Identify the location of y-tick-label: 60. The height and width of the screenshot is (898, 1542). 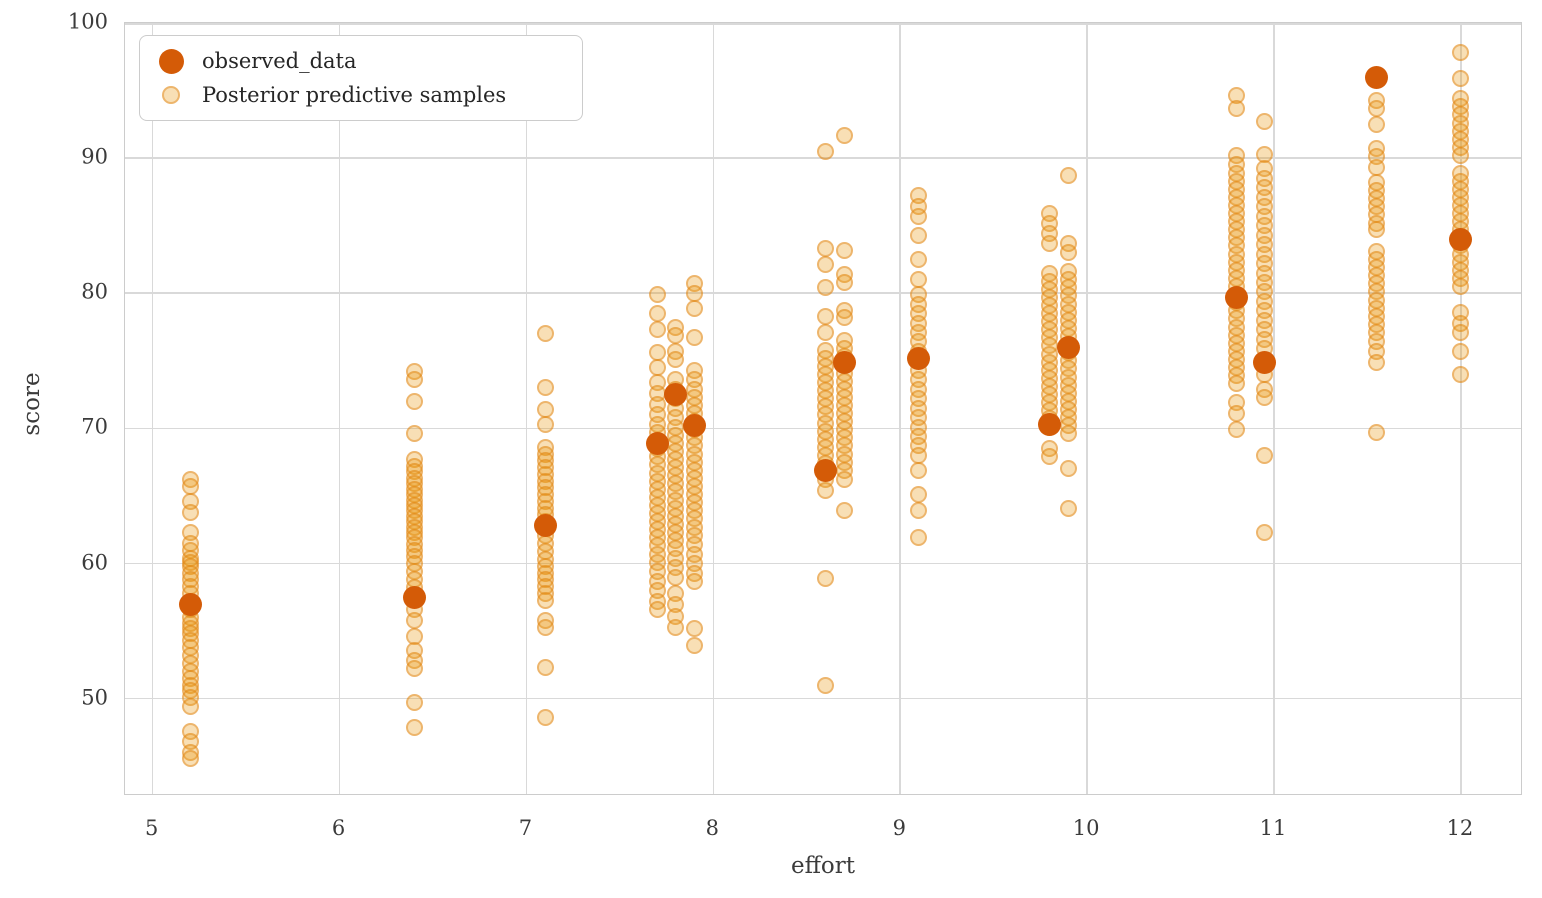
(94, 562).